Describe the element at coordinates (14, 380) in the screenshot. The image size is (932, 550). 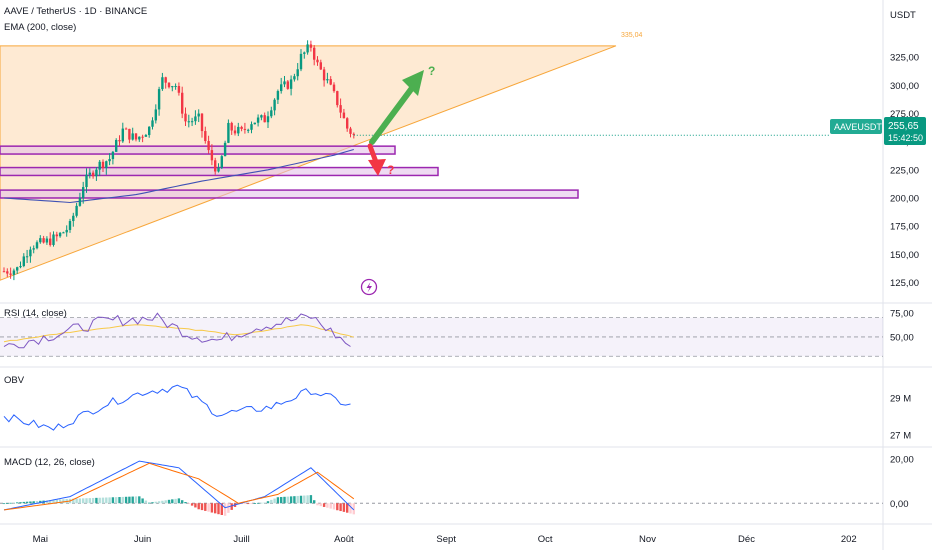
I see `obv-legend: OBV` at that location.